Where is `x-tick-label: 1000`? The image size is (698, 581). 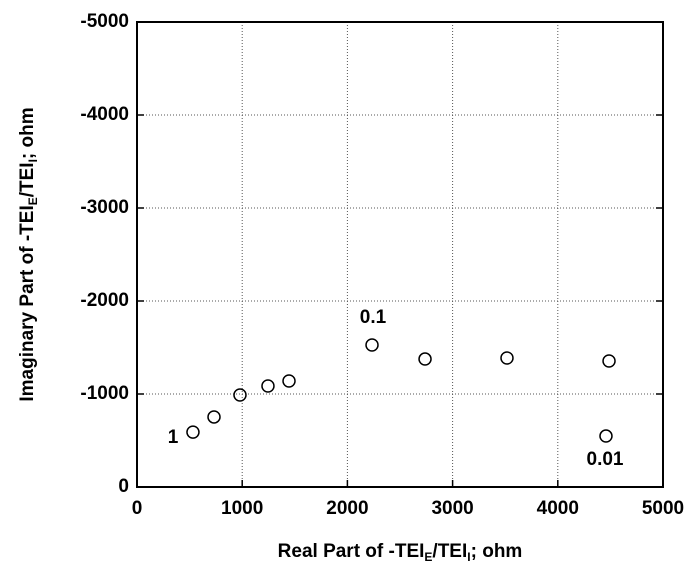
x-tick-label: 1000 is located at coordinates (242, 508).